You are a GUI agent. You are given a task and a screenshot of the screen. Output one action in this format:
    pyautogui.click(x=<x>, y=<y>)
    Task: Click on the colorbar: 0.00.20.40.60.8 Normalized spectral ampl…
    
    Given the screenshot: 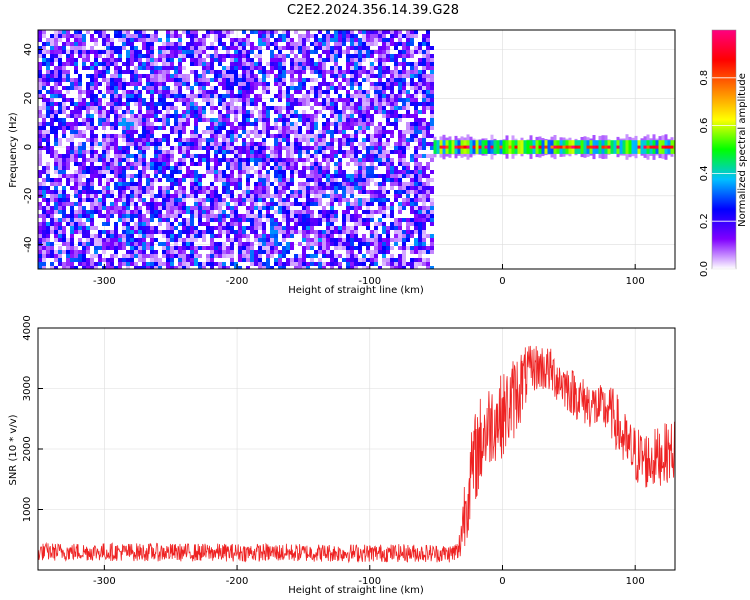 What is the action you would take?
    pyautogui.click(x=723, y=153)
    